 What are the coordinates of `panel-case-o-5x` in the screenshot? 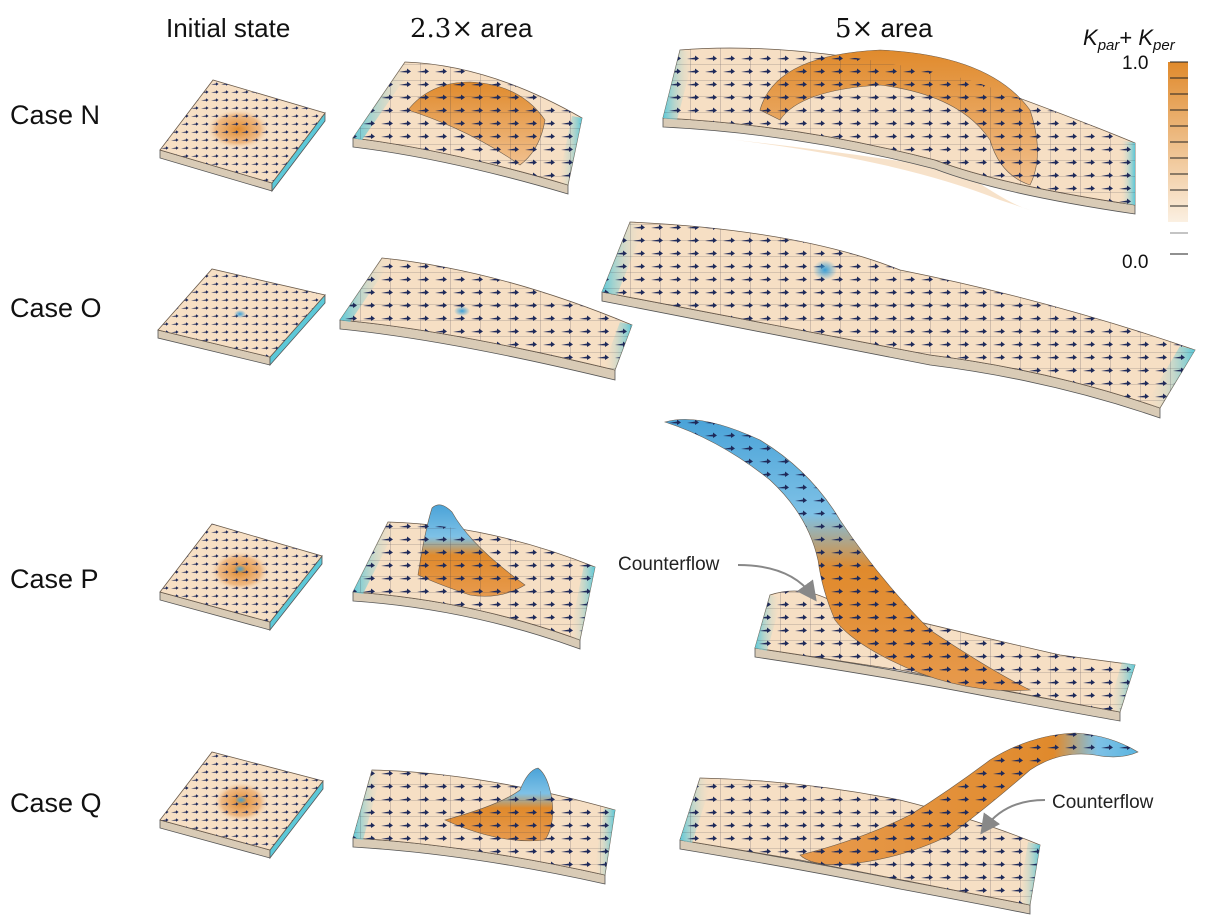 It's located at (898, 320).